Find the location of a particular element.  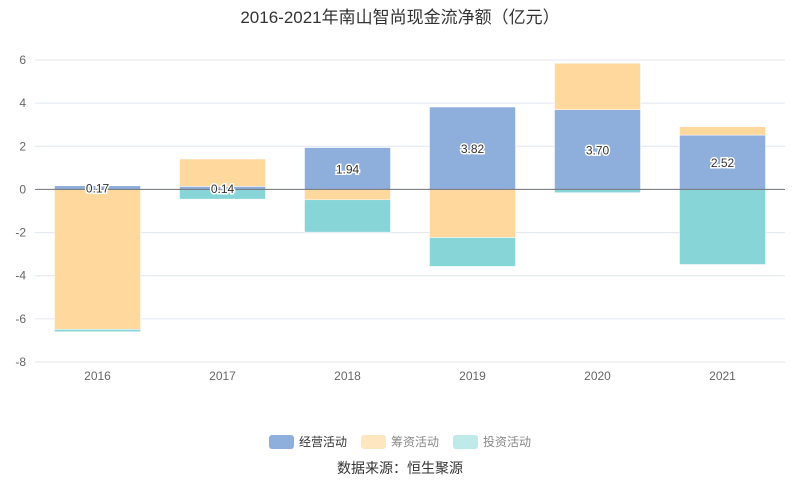

legend-label: 经营活动 is located at coordinates (322, 442).